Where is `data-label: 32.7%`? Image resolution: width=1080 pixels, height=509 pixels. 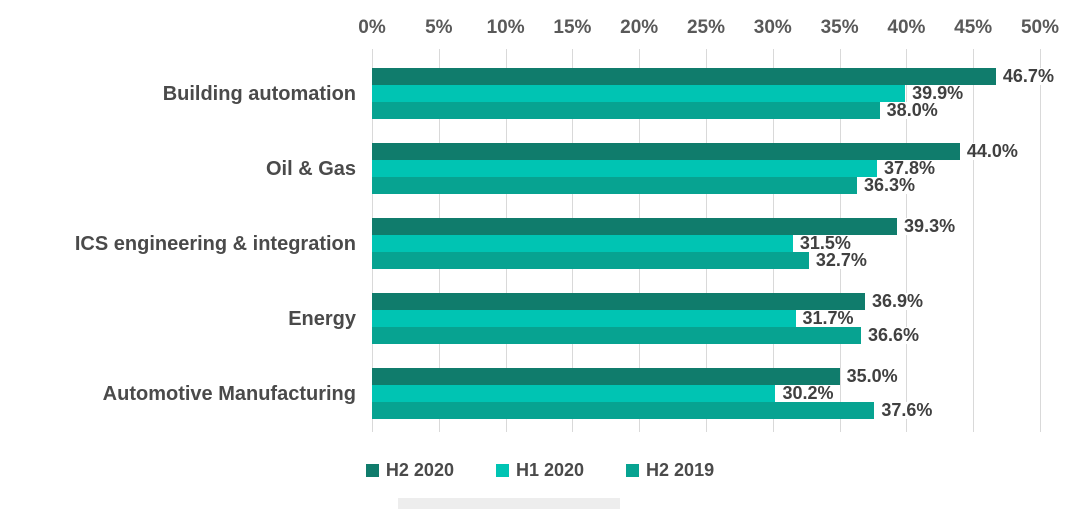 data-label: 32.7% is located at coordinates (841, 260).